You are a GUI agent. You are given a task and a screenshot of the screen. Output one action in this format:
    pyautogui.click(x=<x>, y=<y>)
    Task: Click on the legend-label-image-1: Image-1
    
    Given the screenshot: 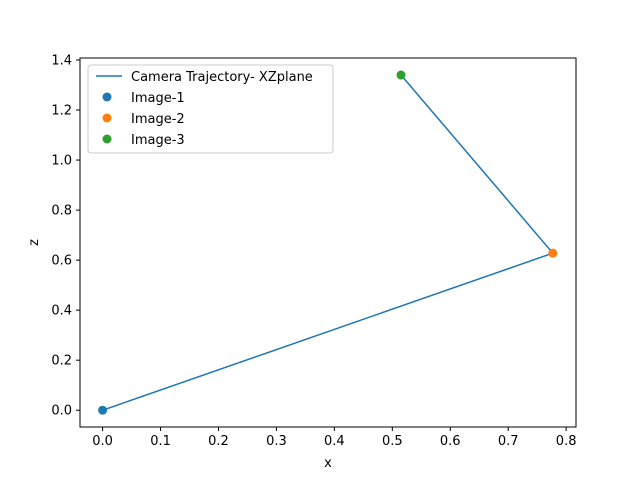 What is the action you would take?
    pyautogui.click(x=158, y=98)
    